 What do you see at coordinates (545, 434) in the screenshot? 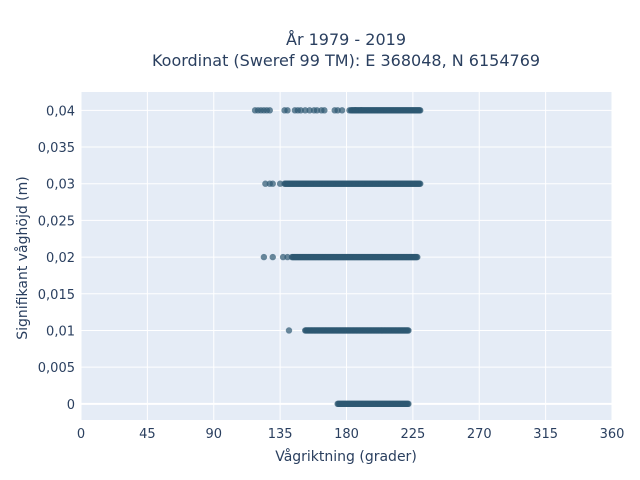
I see `x-tick-label: 315` at bounding box center [545, 434].